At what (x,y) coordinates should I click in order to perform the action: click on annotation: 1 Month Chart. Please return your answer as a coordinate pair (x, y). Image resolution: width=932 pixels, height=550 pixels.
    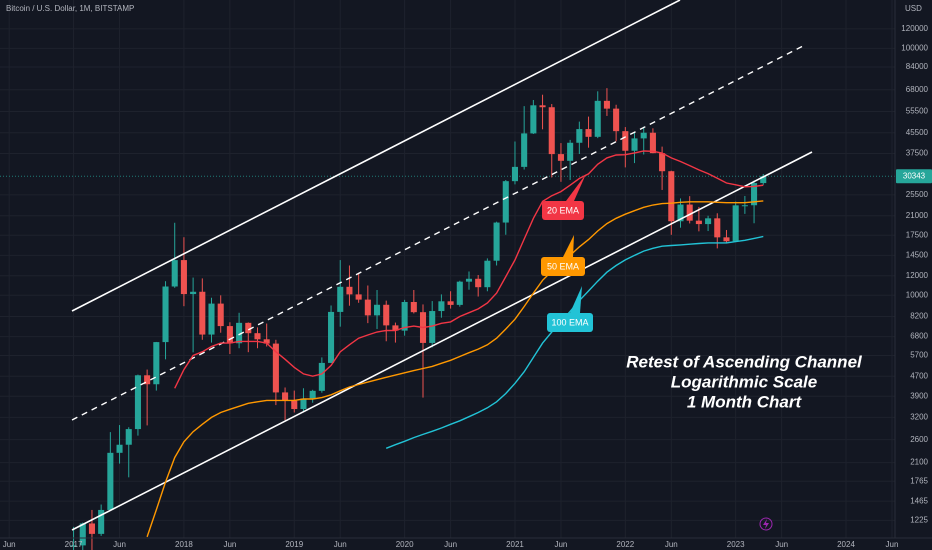
    Looking at the image, I should click on (745, 401).